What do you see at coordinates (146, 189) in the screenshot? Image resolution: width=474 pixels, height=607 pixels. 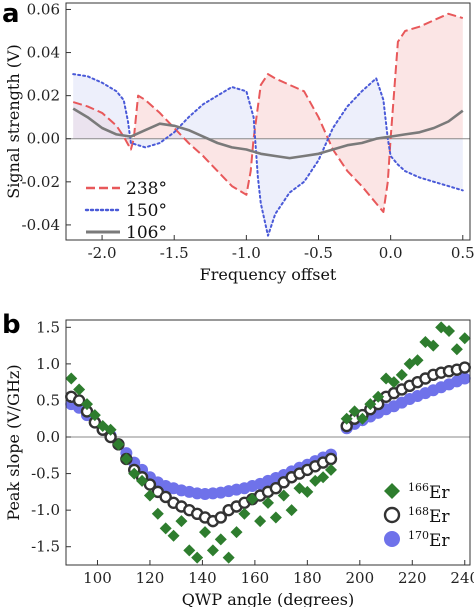 I see `legend-label-0: 238°` at bounding box center [146, 189].